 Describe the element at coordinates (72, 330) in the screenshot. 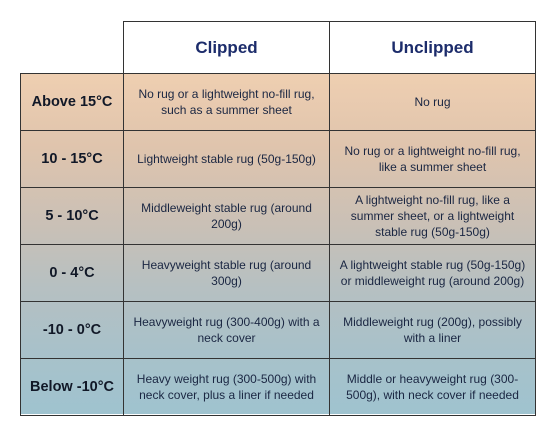

I see `row-header-temperature: -10 - 0°C` at that location.